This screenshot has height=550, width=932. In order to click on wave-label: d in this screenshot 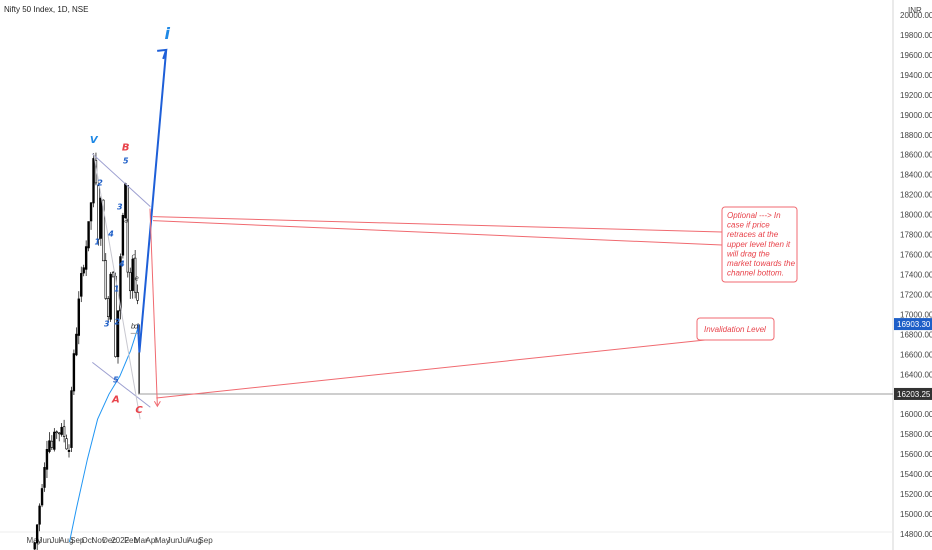, I will do `click(136, 326)`.